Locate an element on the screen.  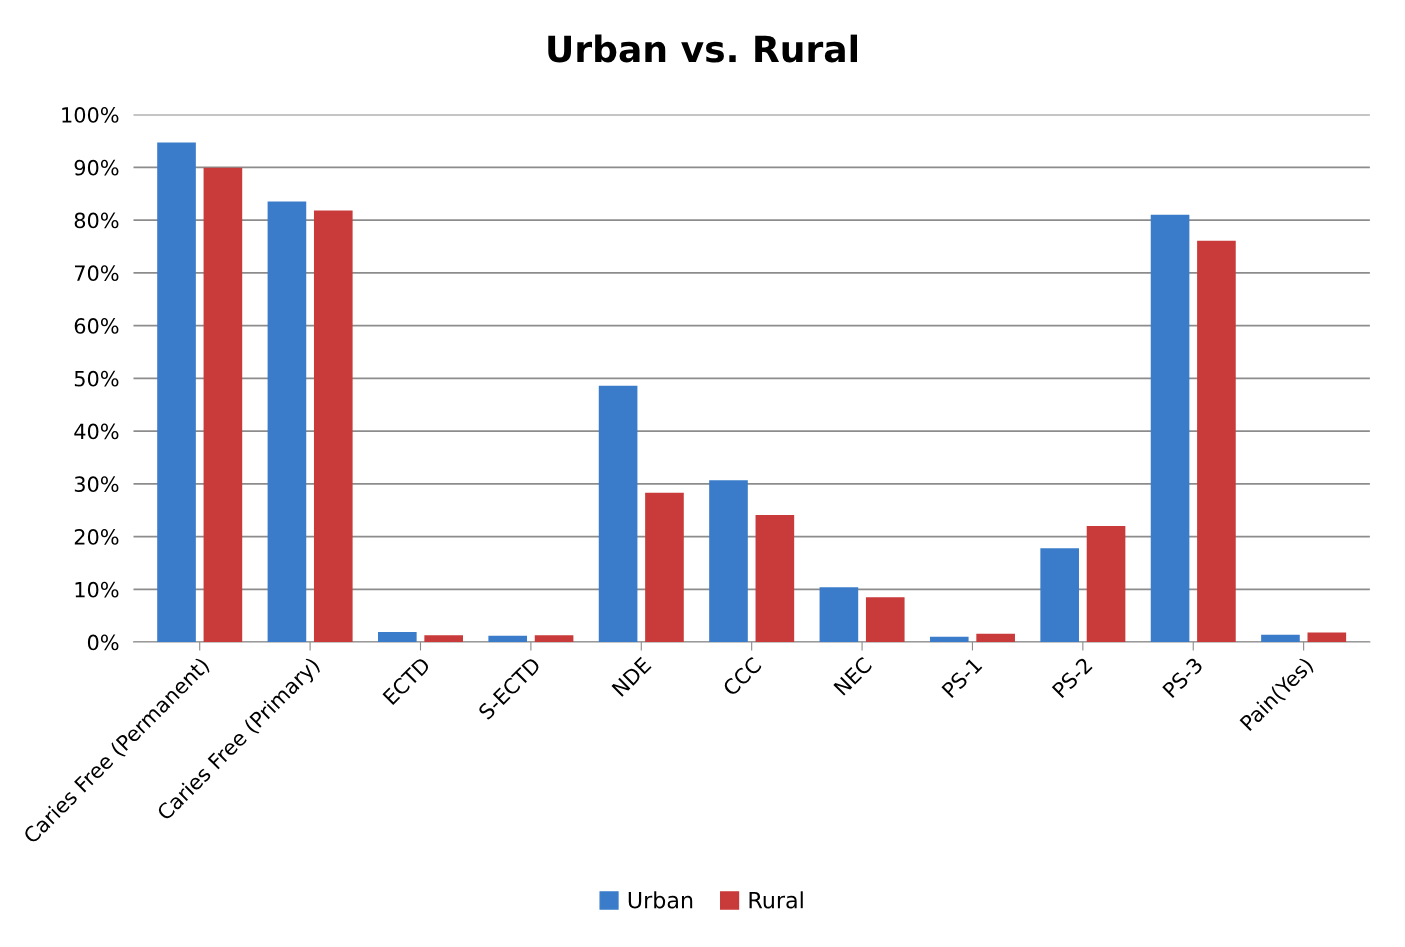
y-tick-label: 20% is located at coordinates (96, 537).